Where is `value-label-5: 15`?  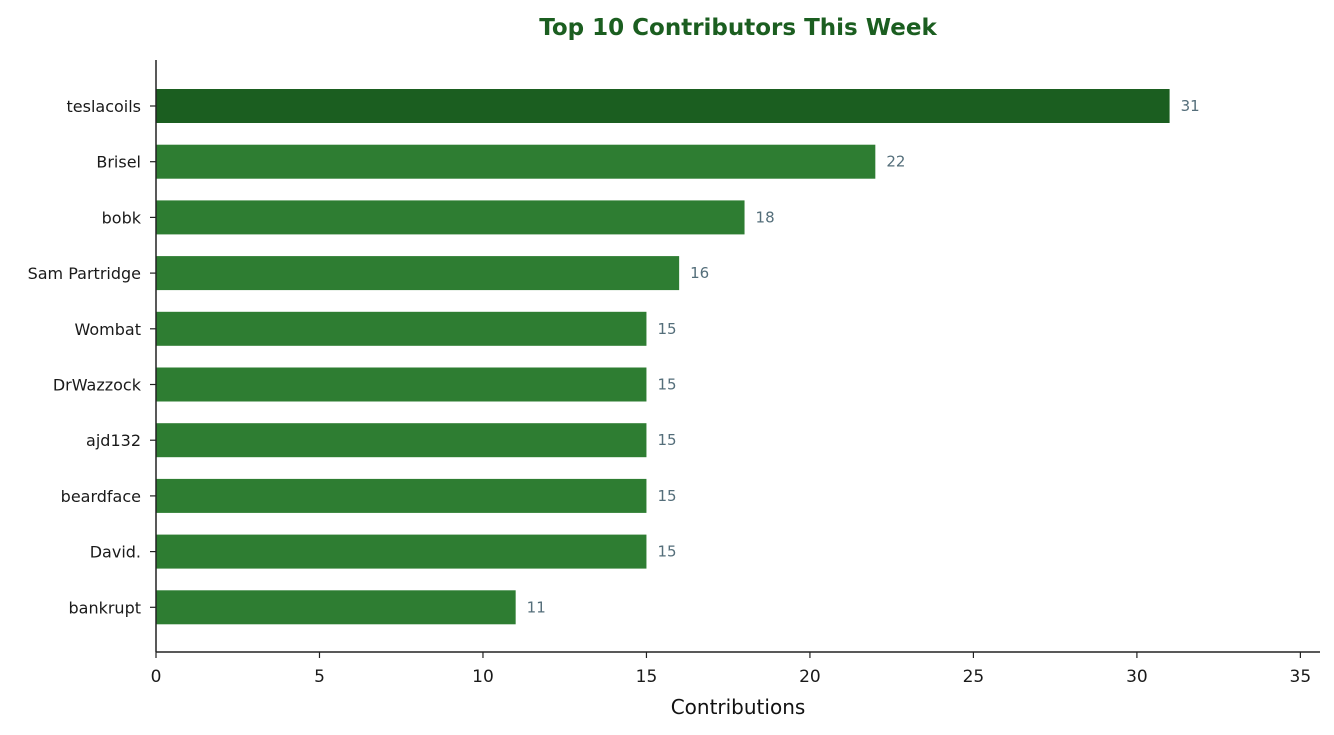
value-label-5: 15 is located at coordinates (666, 385).